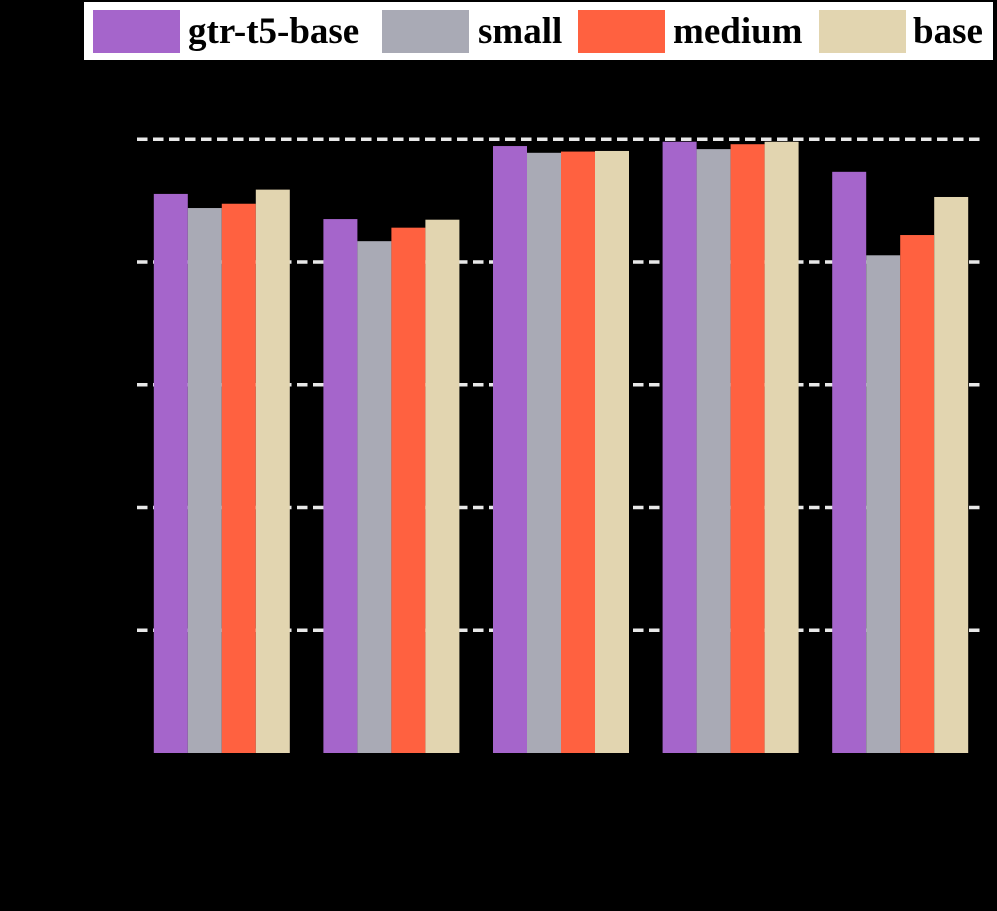 The height and width of the screenshot is (911, 997). I want to click on legend-swatch-gtr-t5-base-icon, so click(136, 31).